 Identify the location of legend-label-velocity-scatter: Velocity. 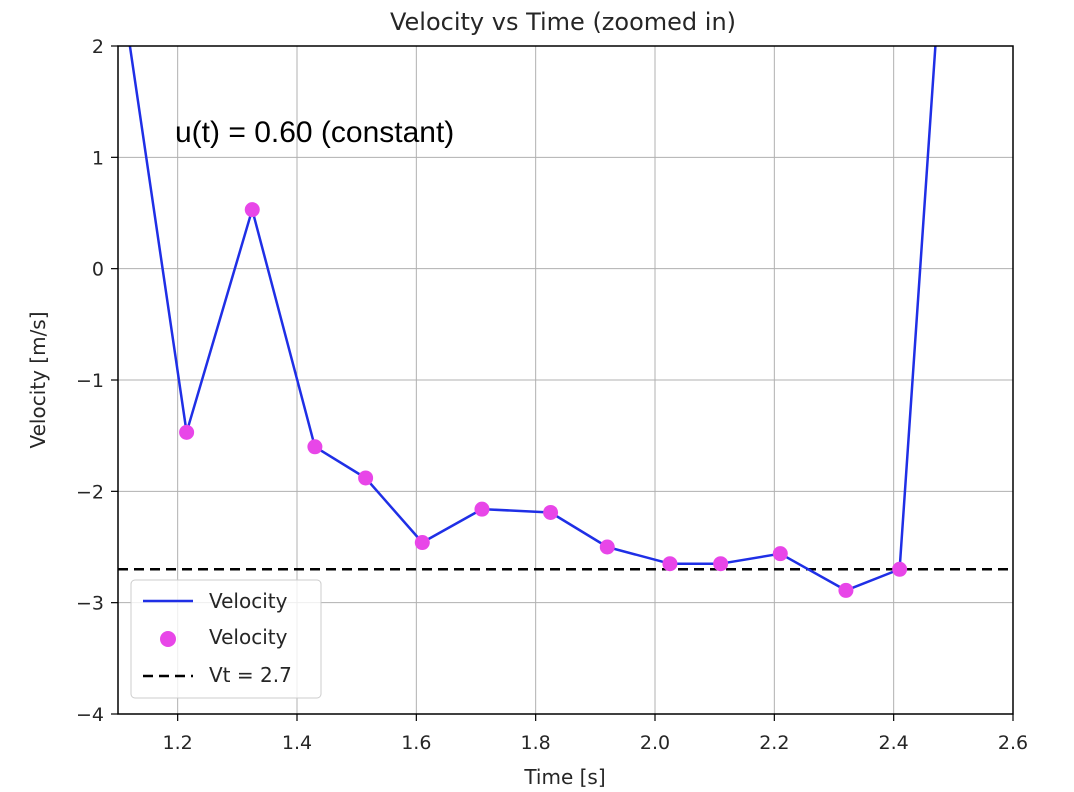
(248, 637).